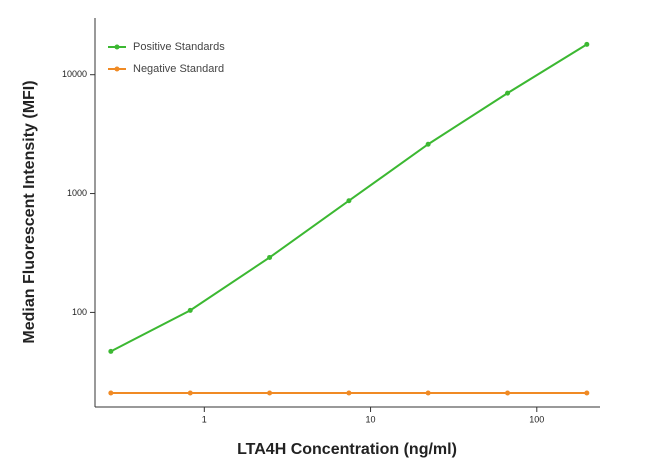  Describe the element at coordinates (536, 419) in the screenshot. I see `x-tick-label: 100` at that location.